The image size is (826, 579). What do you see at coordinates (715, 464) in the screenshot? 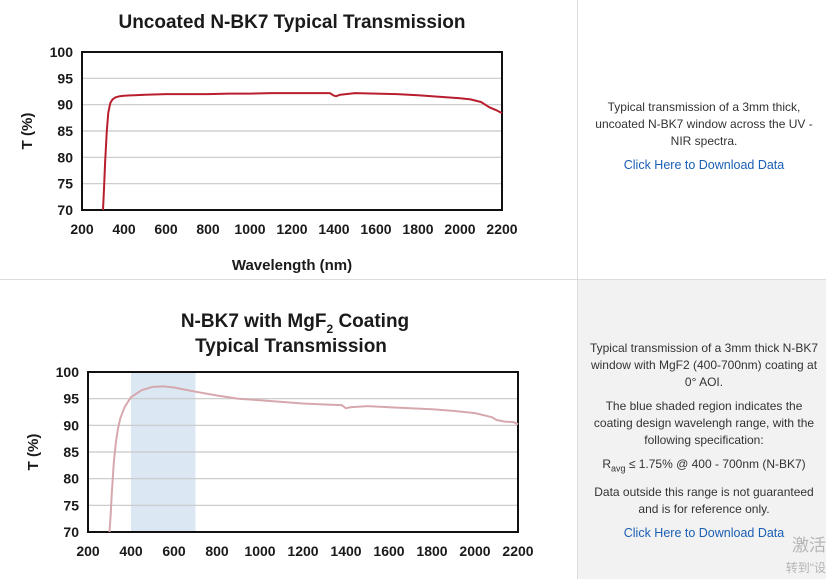
I see `spec-value: ≤ 1.75% @ 400 - 700nm (N-BK7)` at bounding box center [715, 464].